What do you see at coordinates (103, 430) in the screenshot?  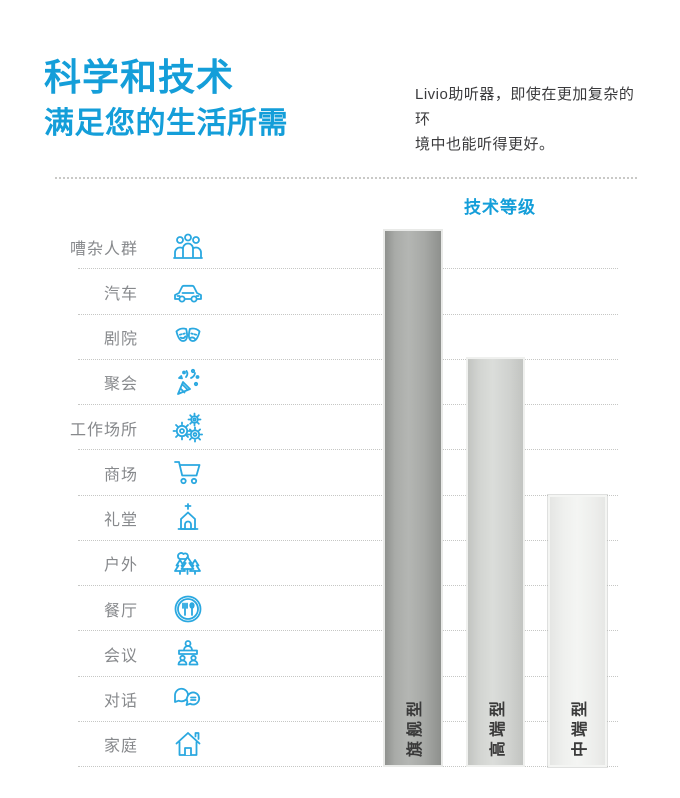 I see `scenario-label: 工作场所` at bounding box center [103, 430].